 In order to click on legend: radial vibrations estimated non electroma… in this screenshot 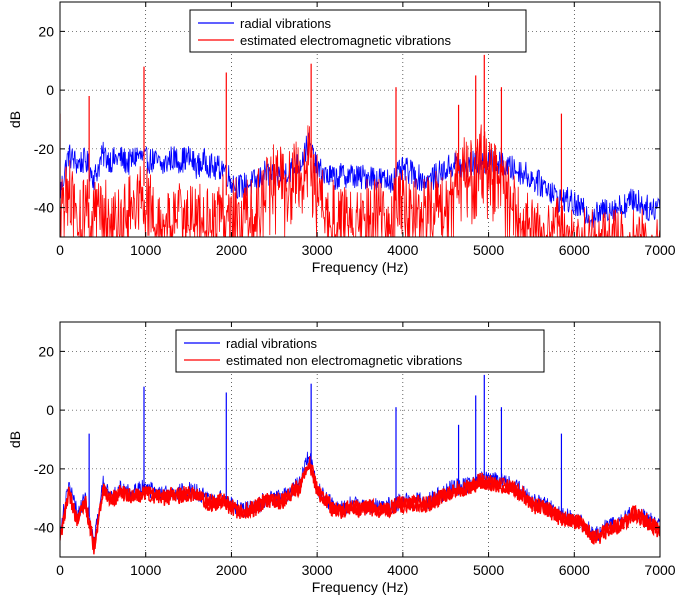, I will do `click(360, 351)`.